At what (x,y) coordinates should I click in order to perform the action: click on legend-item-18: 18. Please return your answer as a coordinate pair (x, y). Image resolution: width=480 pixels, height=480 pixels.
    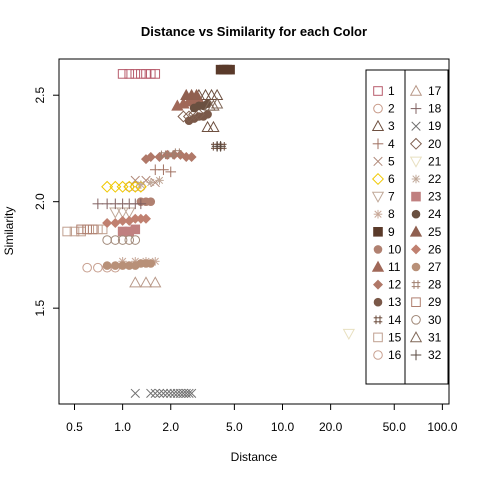
    Looking at the image, I should click on (426, 109).